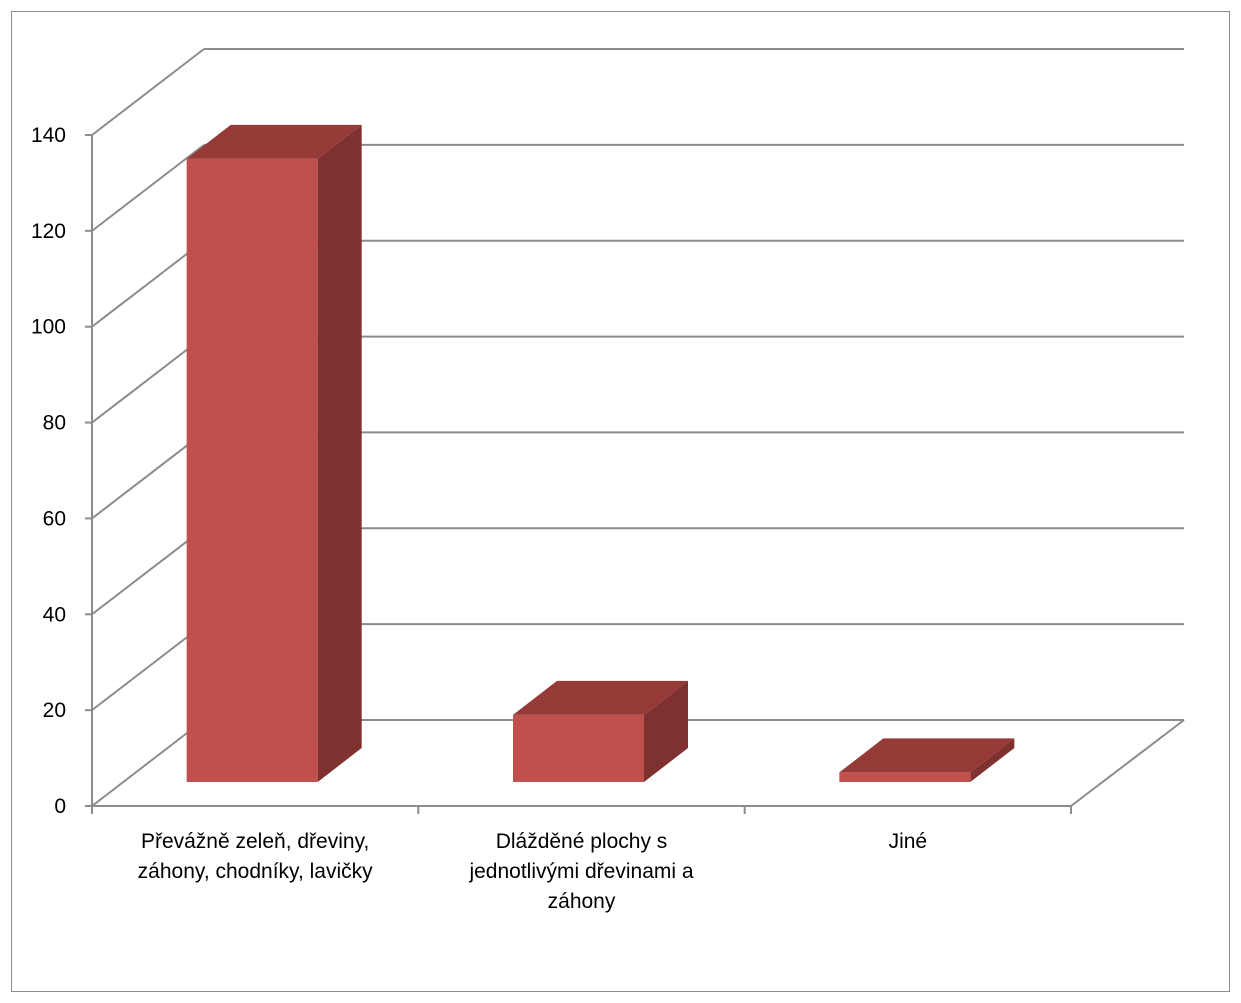 This screenshot has width=1241, height=1003. I want to click on x-category-label-line: Dlážděné plochy s, so click(582, 841).